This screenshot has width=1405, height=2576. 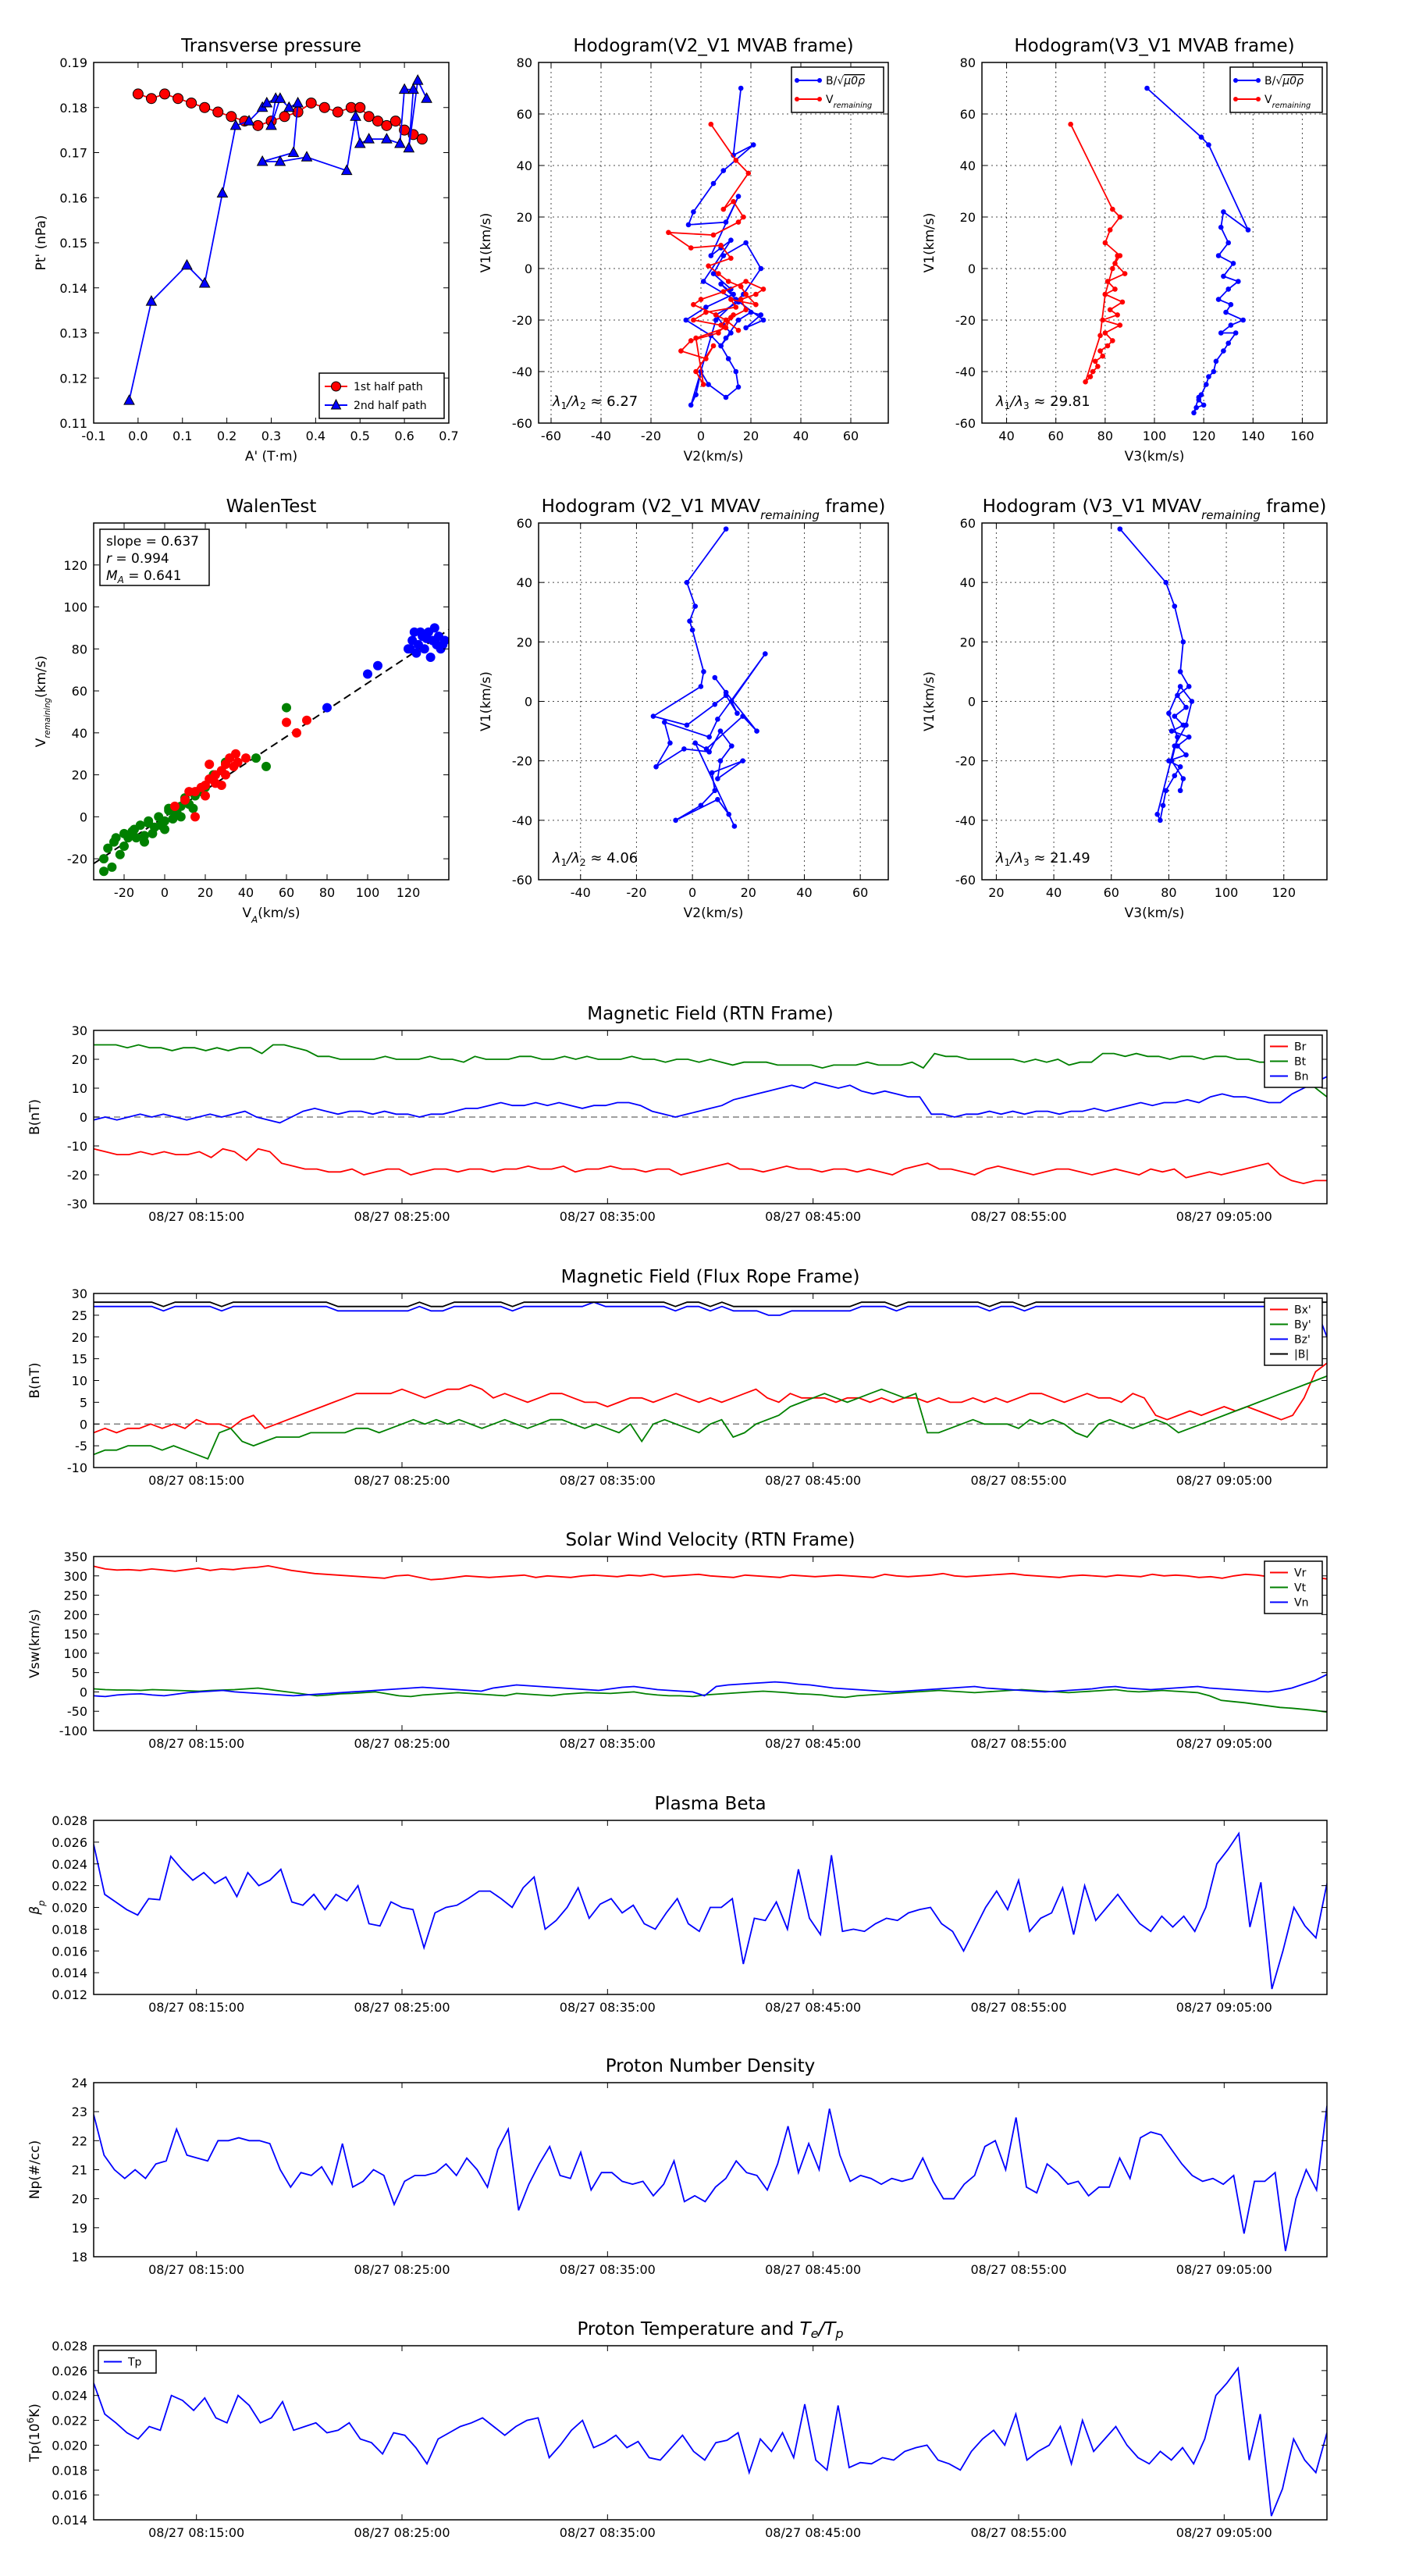 I want to click on series-np-line, so click(x=711, y=2178).